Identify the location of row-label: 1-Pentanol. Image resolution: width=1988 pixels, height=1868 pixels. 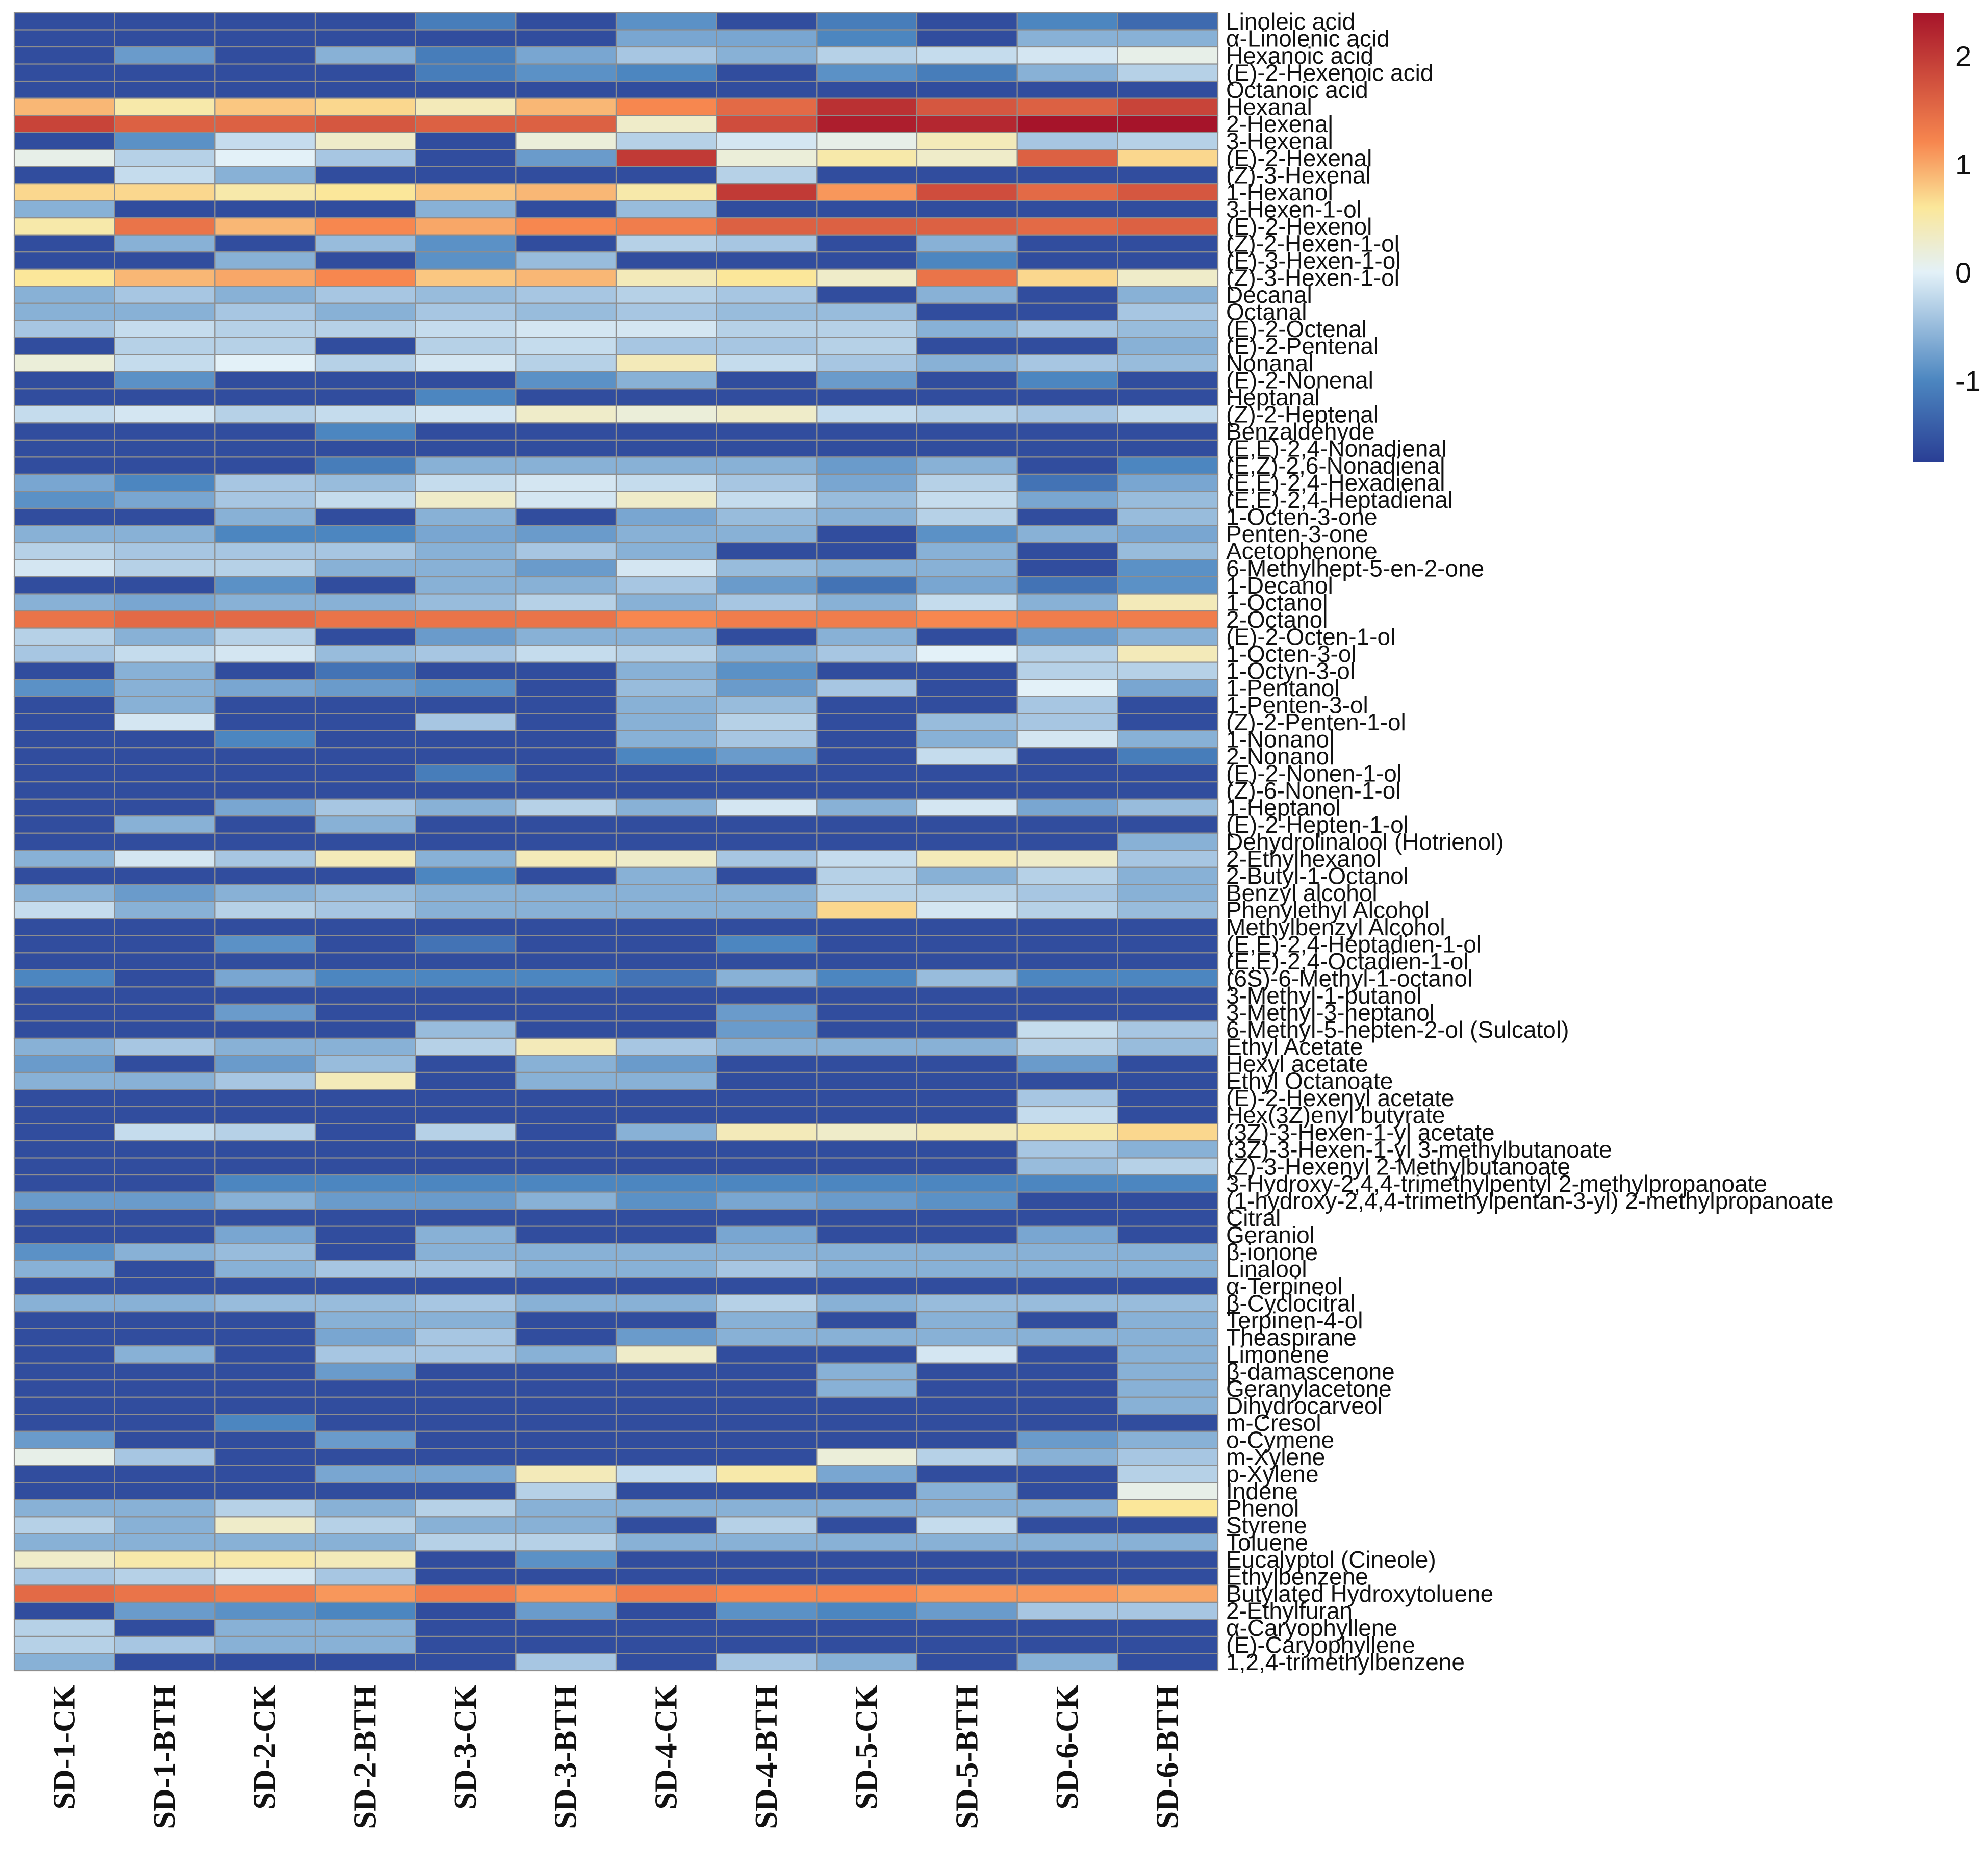
(1283, 688).